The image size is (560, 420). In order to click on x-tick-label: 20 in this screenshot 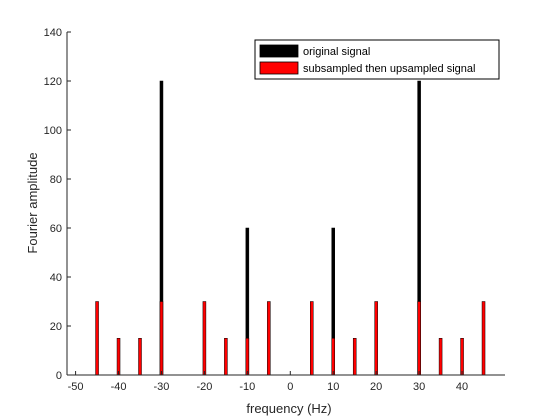, I will do `click(376, 387)`.